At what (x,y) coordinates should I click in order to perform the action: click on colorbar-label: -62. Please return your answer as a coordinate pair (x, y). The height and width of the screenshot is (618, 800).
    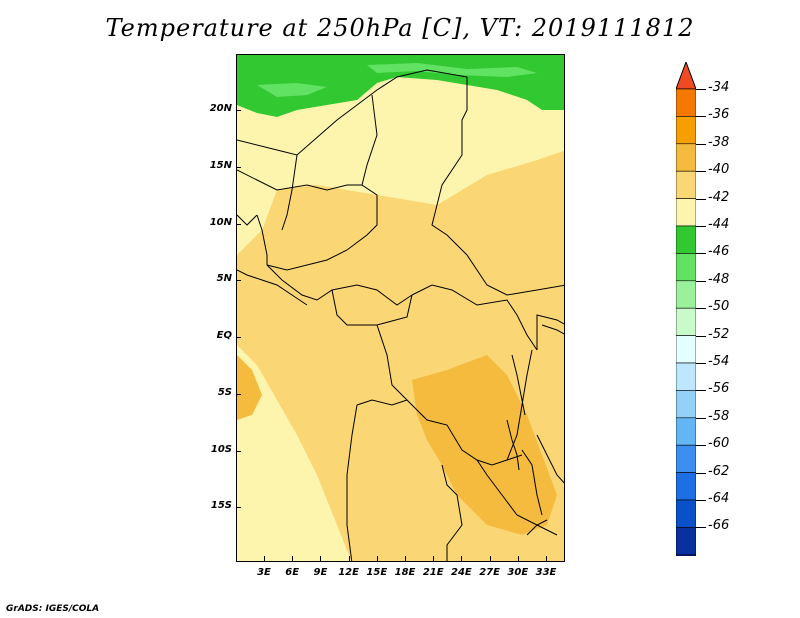
    Looking at the image, I should click on (719, 471).